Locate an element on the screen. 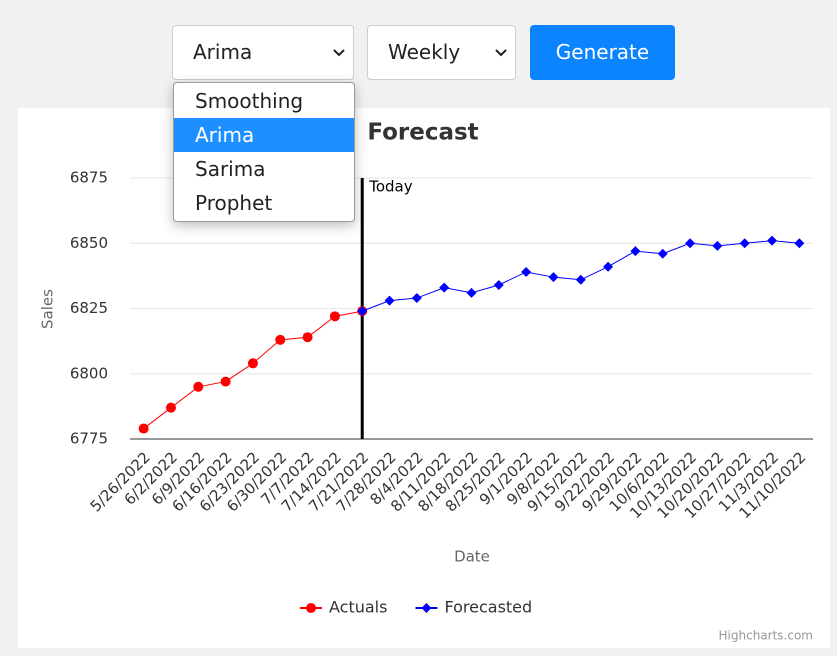  frequency-select: Weekly is located at coordinates (441, 52).